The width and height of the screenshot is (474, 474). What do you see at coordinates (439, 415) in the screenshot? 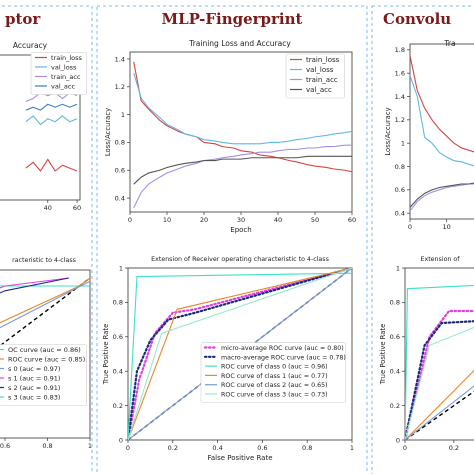
I see `chance-diagonal` at bounding box center [439, 415].